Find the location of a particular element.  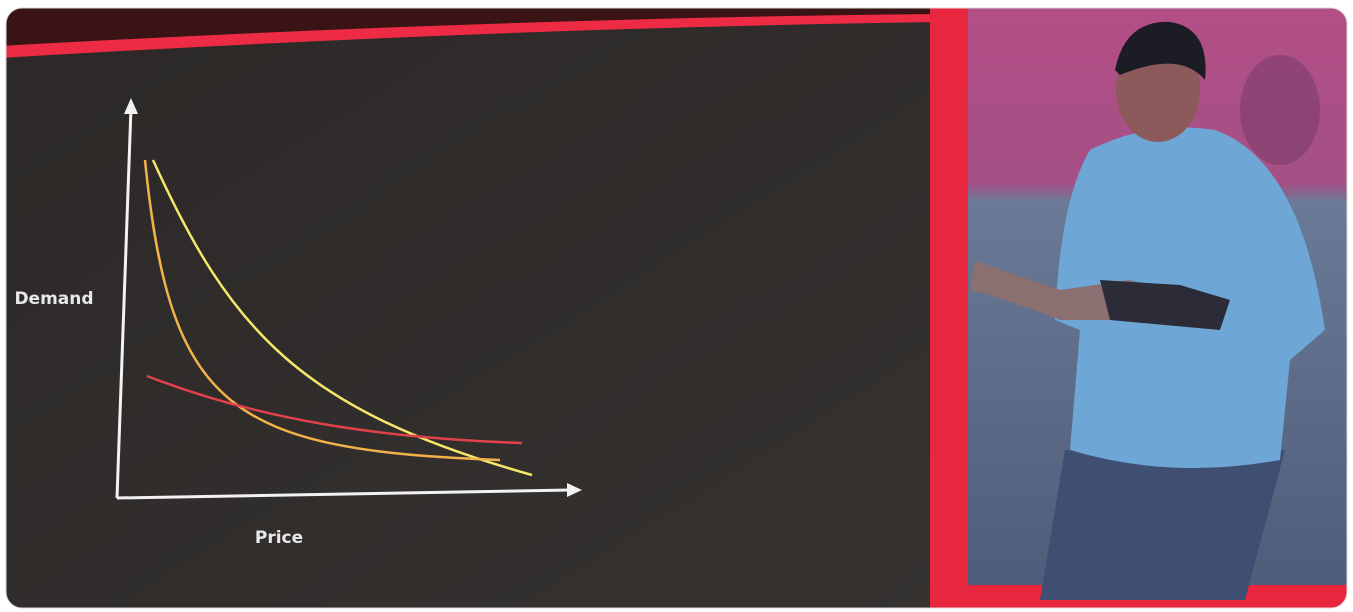

demand-curve-yellow is located at coordinates (342, 318).